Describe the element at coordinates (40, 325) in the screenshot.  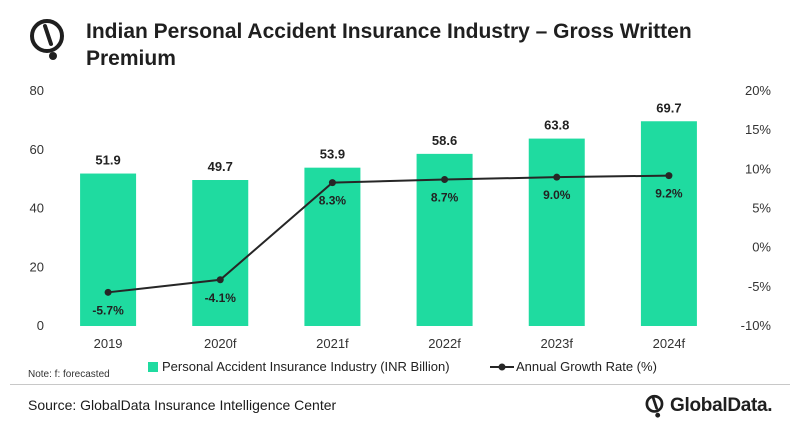
I see `left-axis-tick-label: 0` at that location.